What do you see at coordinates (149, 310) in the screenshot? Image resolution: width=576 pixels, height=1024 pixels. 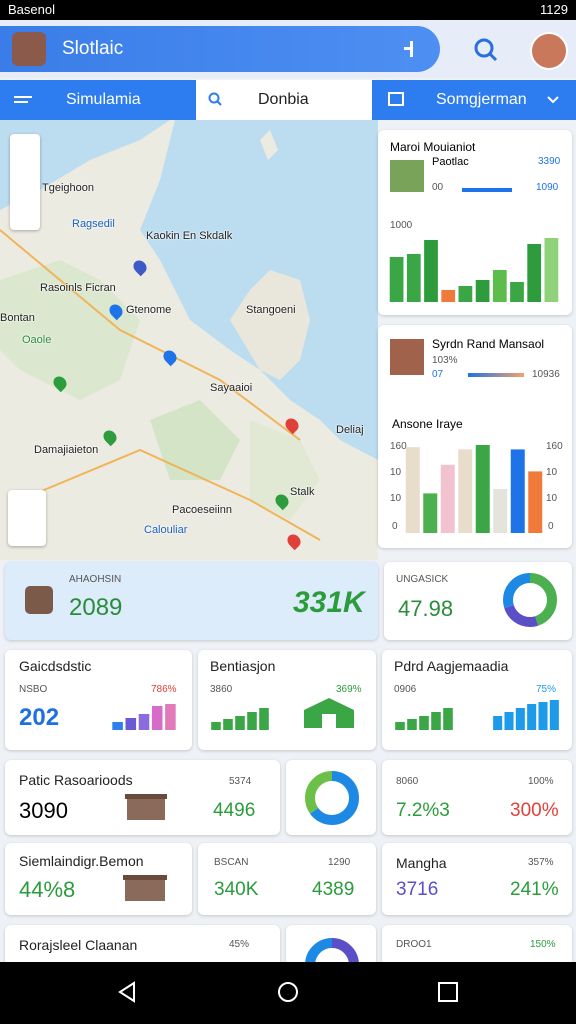 I see `map-label: Gtenome` at bounding box center [149, 310].